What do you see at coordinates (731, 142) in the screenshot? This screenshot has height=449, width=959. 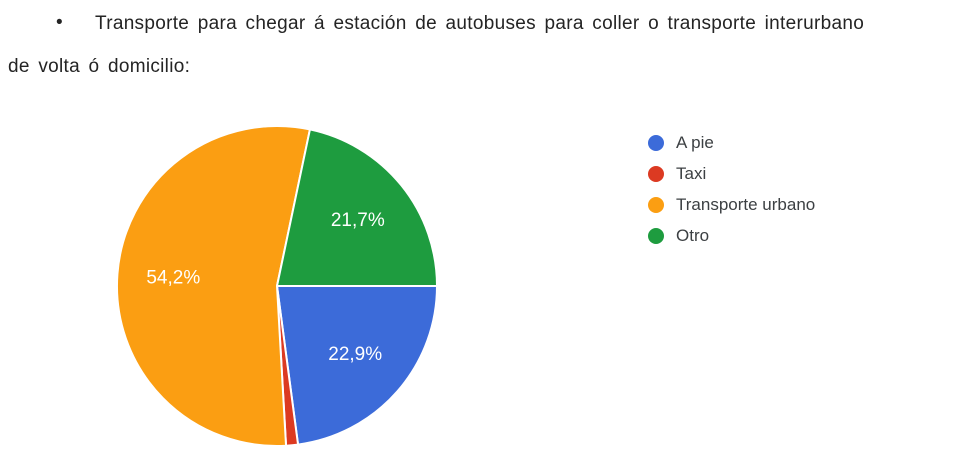 I see `legend-item-a-pie: A pie` at bounding box center [731, 142].